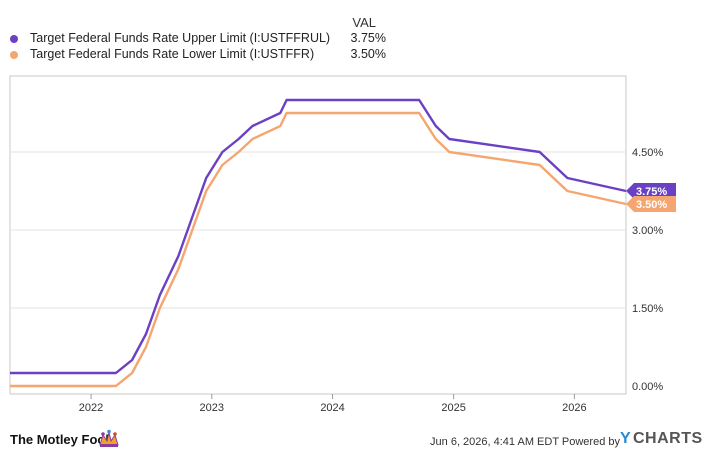 Image resolution: width=720 pixels, height=456 pixels. What do you see at coordinates (364, 22) in the screenshot?
I see `legend-value-header: VAL` at bounding box center [364, 22].